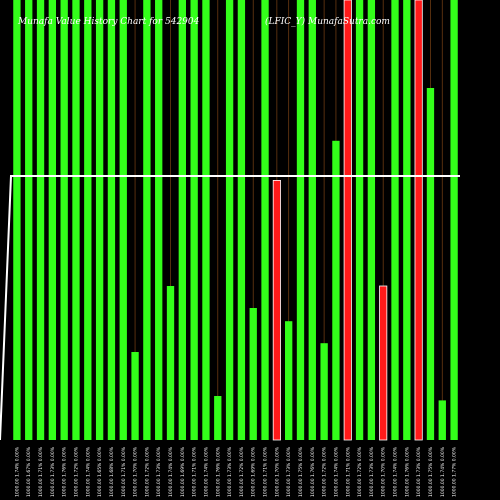  I want to click on chart-title-right: (LFIC_Y) MunafaSutra.com, so click(327, 21).